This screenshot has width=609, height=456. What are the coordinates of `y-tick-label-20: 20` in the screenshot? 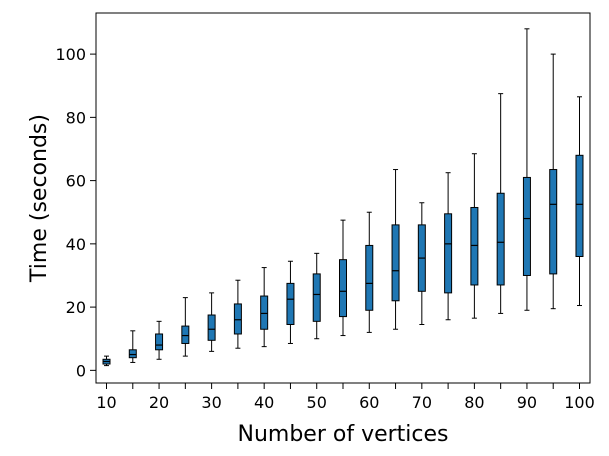 It's located at (76, 307).